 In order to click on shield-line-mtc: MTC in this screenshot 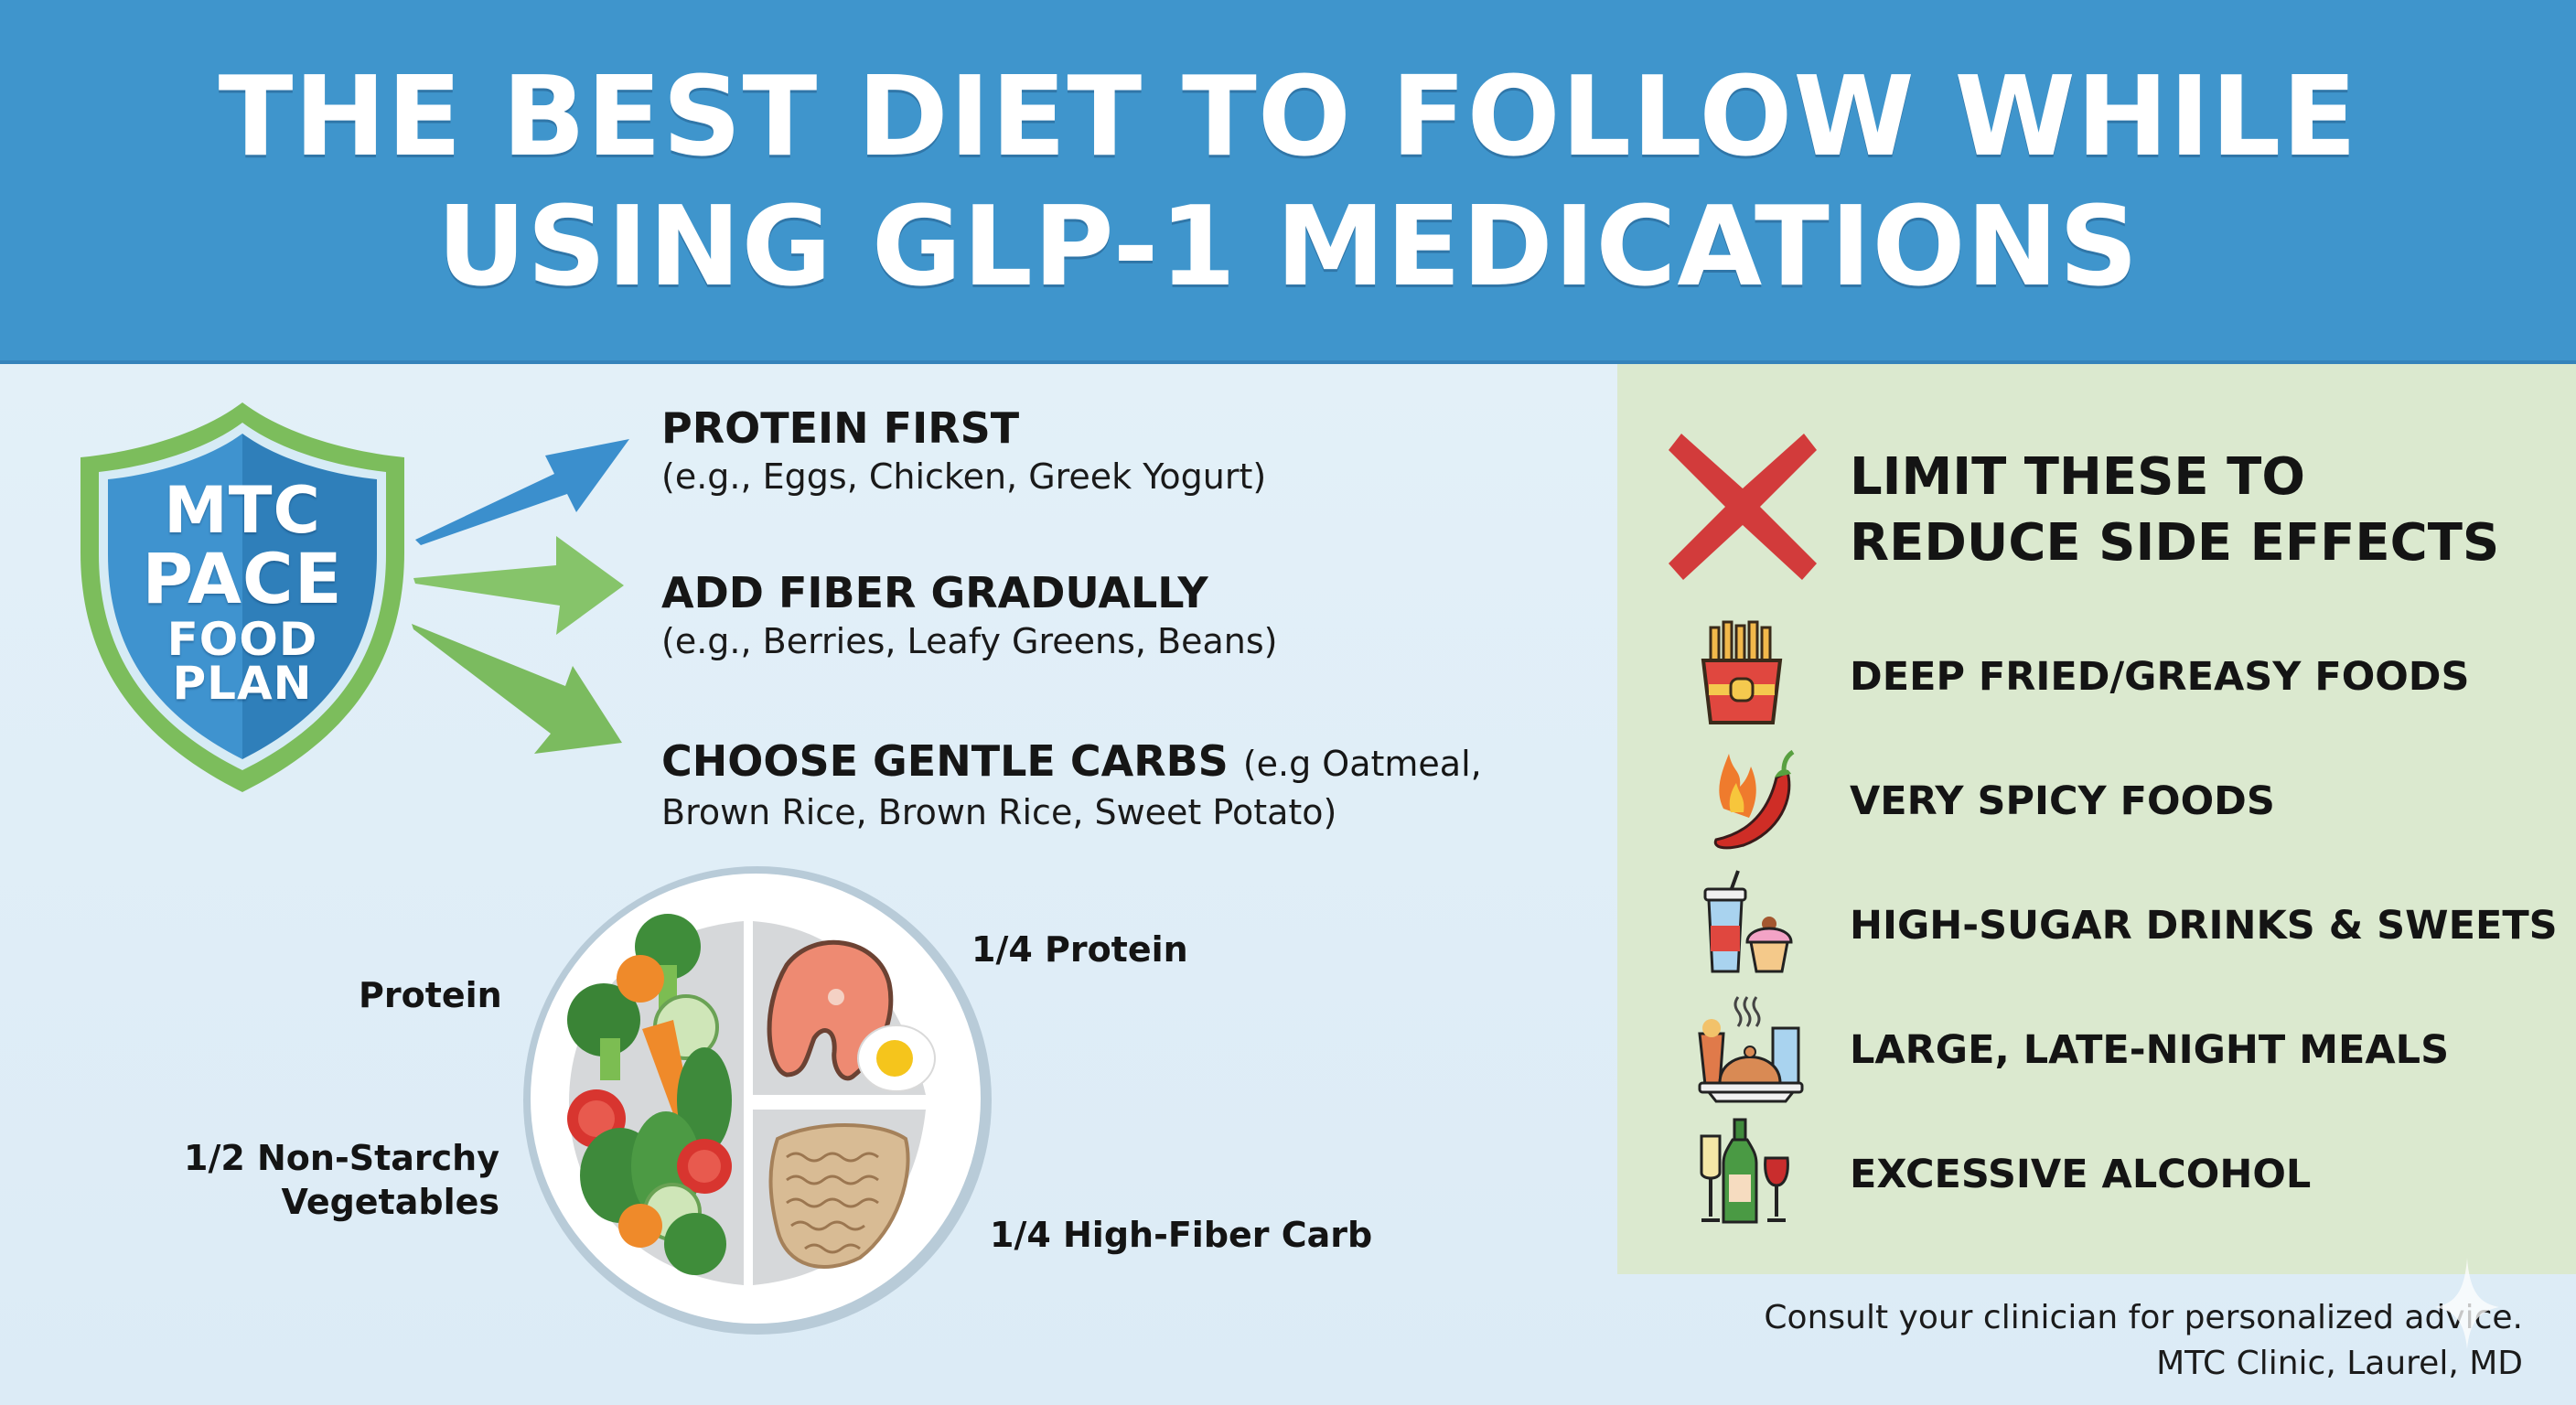, I will do `click(243, 511)`.